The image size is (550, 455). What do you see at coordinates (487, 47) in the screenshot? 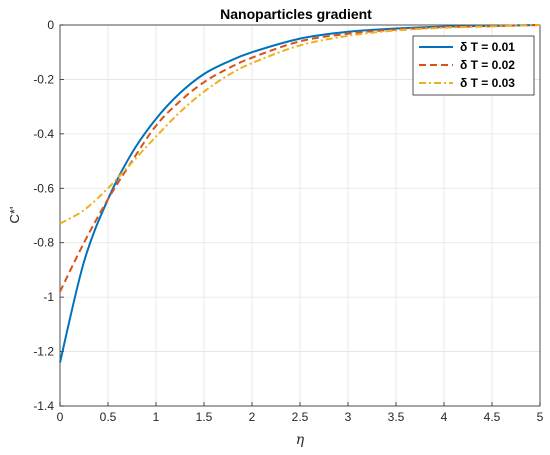
I see `legend-label-1: δ T = 0.01` at bounding box center [487, 47].